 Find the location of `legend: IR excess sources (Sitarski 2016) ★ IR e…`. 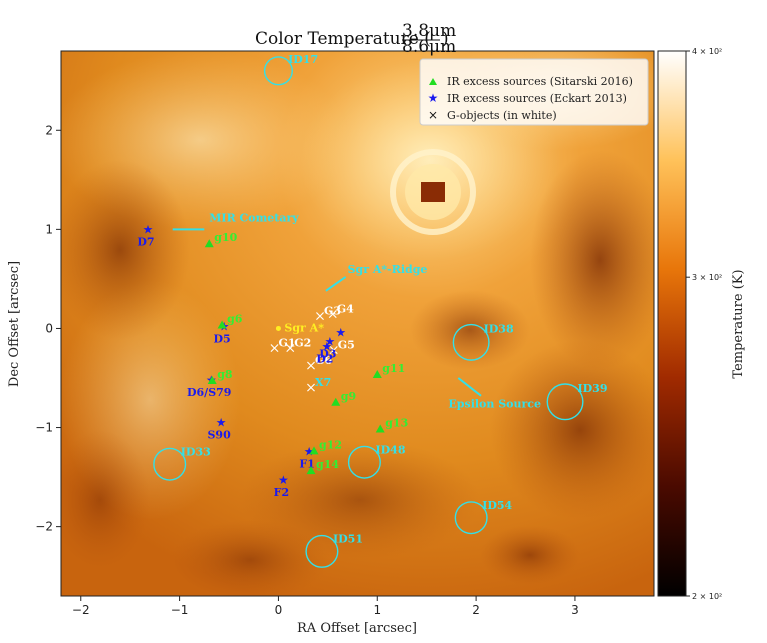

legend: IR excess sources (Sitarski 2016) ★ IR e… is located at coordinates (534, 92).